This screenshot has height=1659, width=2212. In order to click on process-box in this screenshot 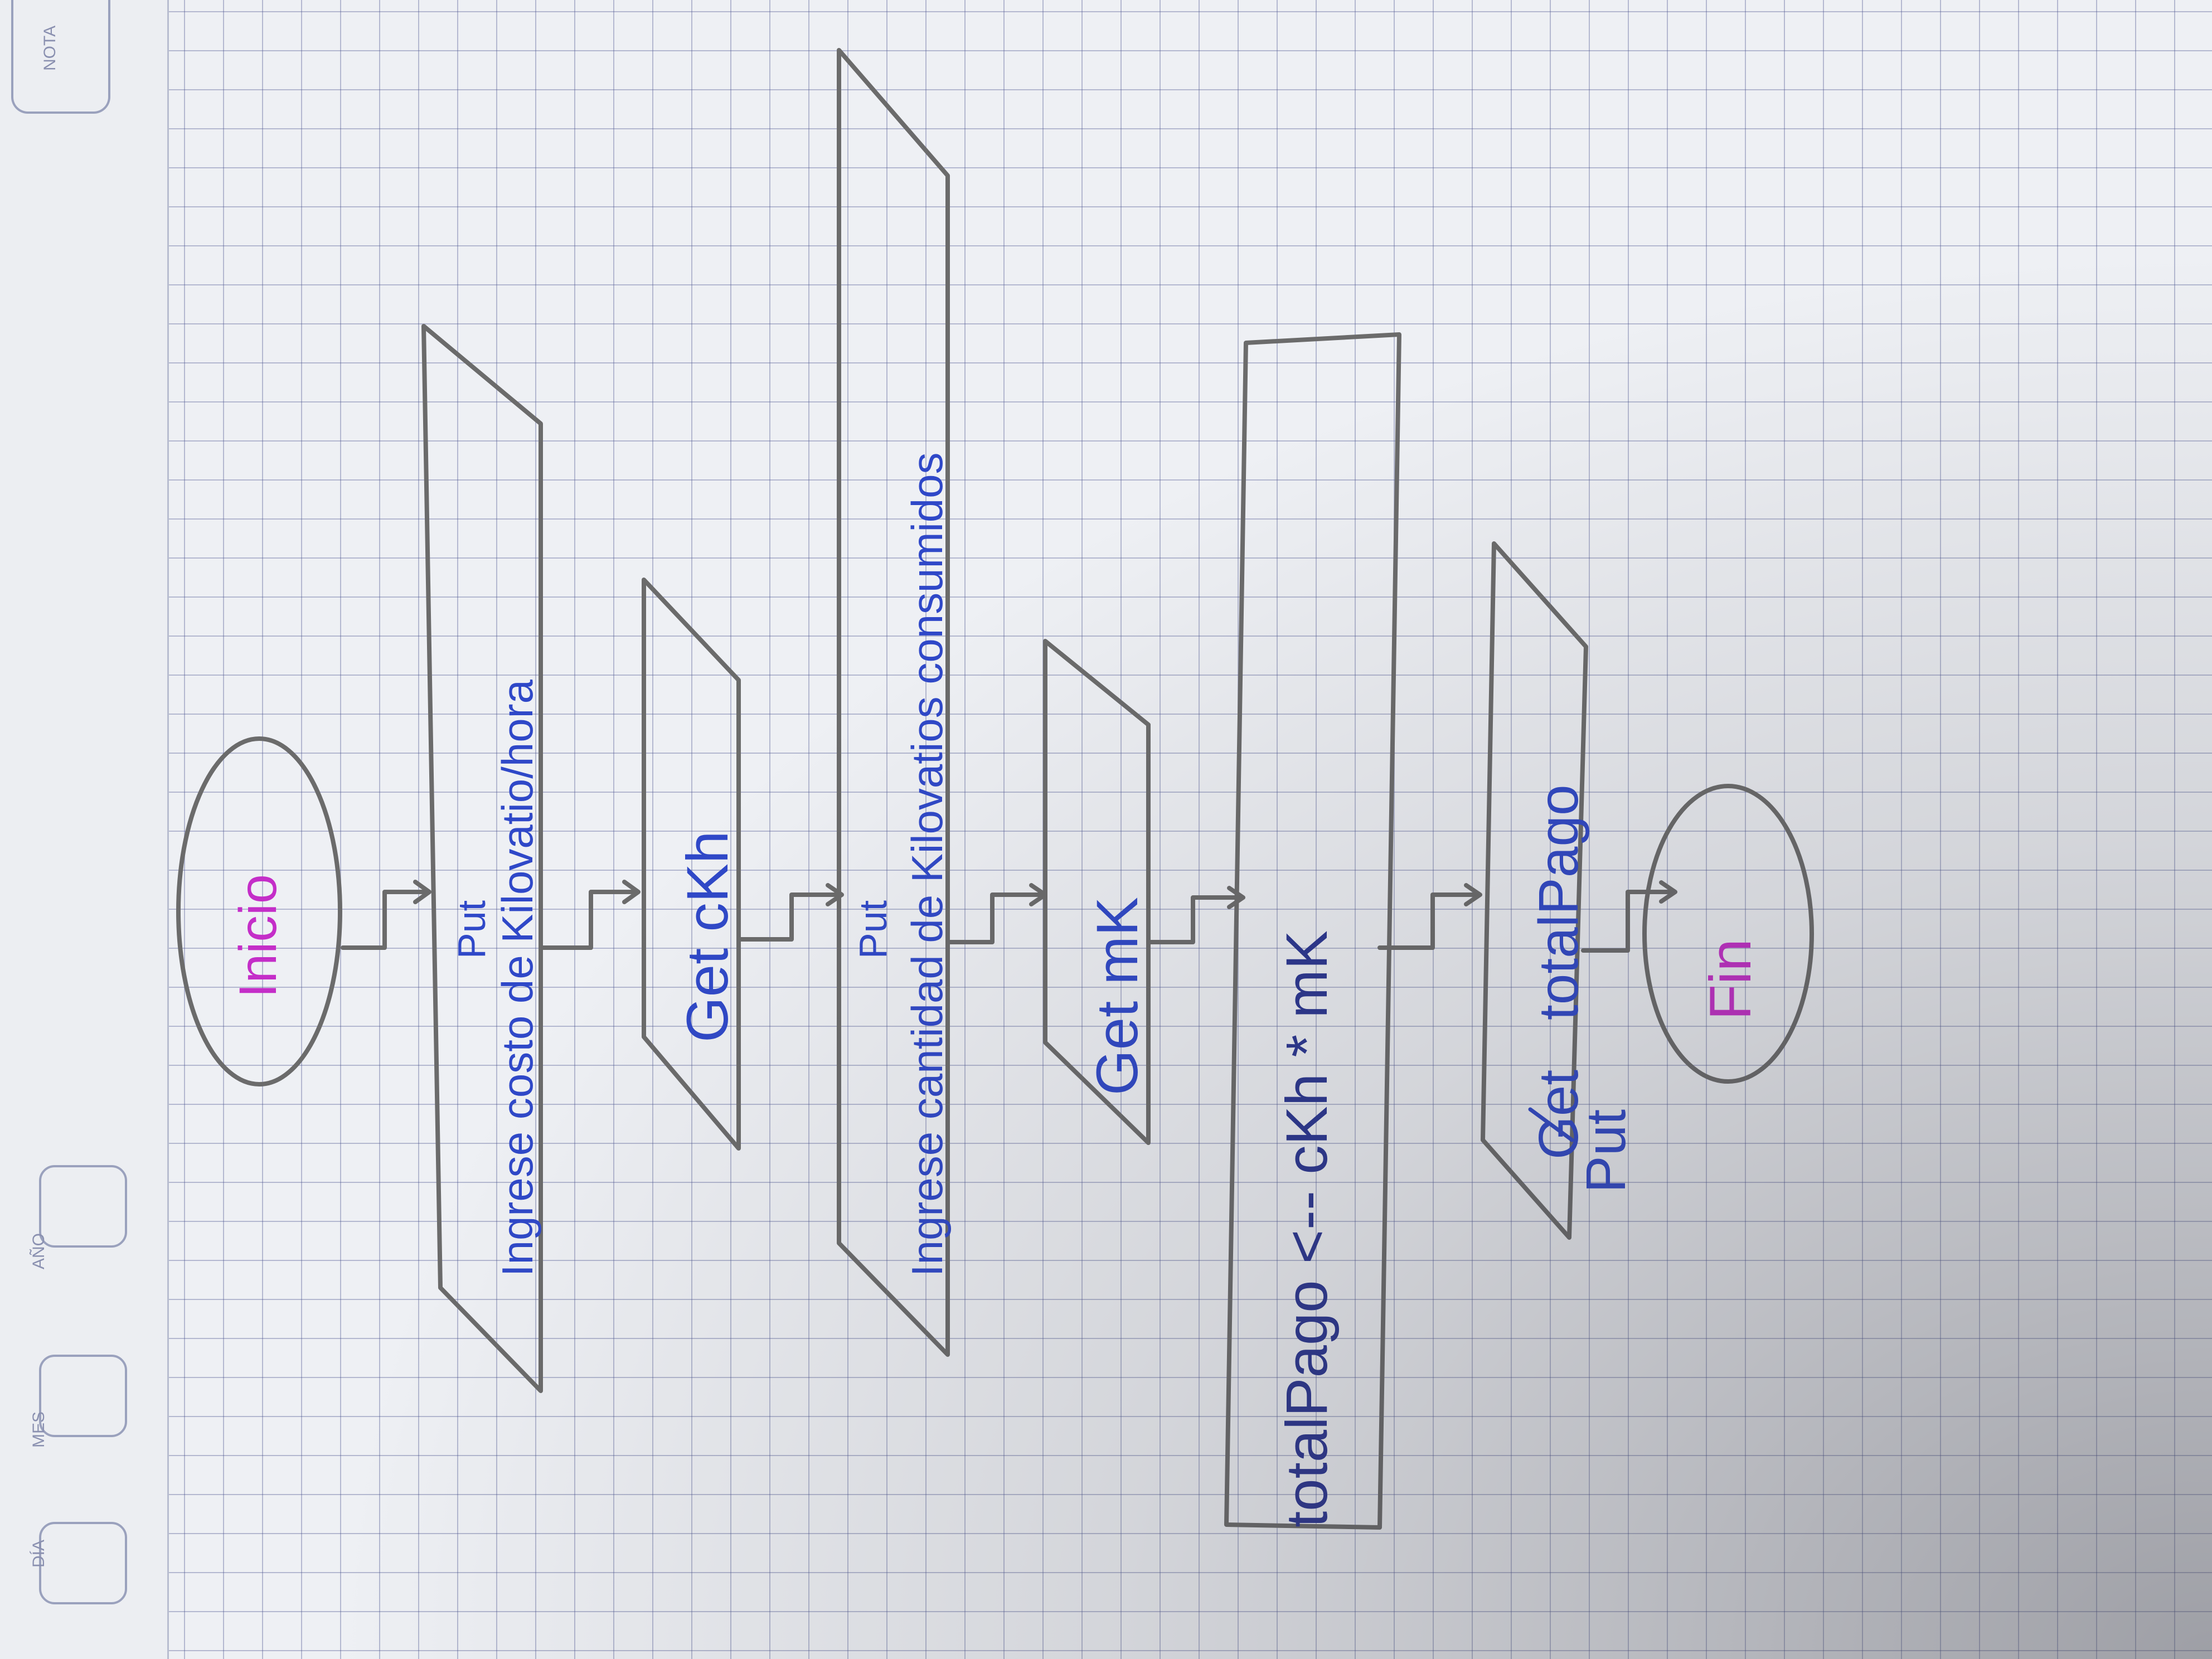, I will do `click(1313, 931)`.